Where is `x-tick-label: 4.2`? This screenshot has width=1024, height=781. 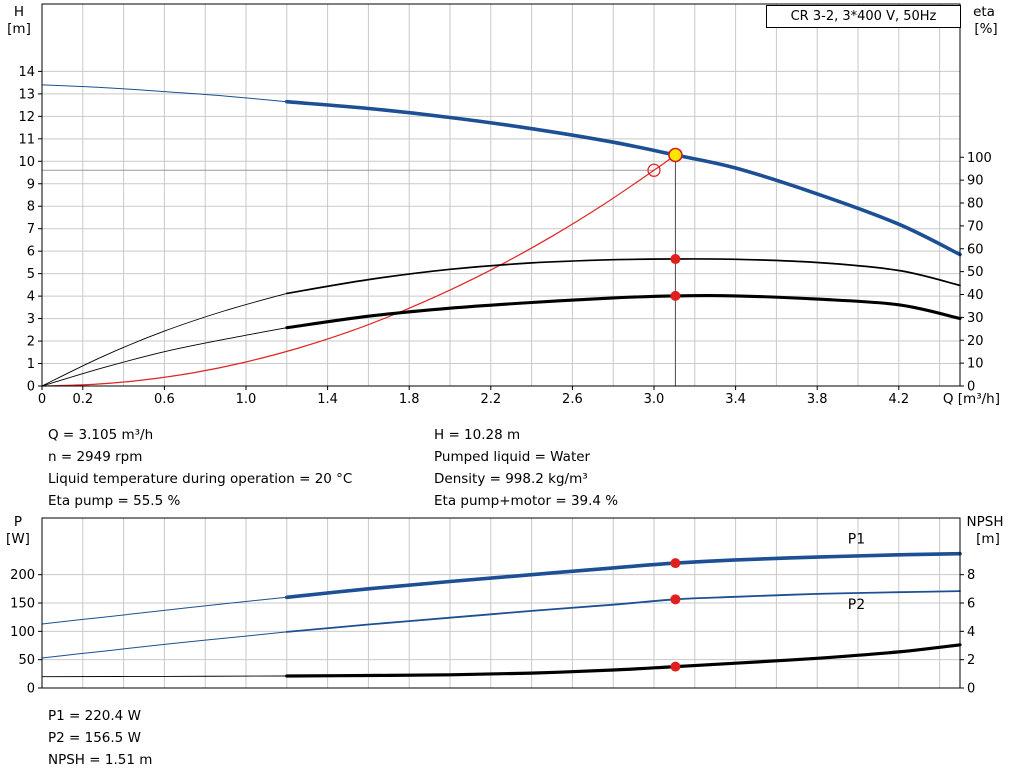
x-tick-label: 4.2 is located at coordinates (898, 399).